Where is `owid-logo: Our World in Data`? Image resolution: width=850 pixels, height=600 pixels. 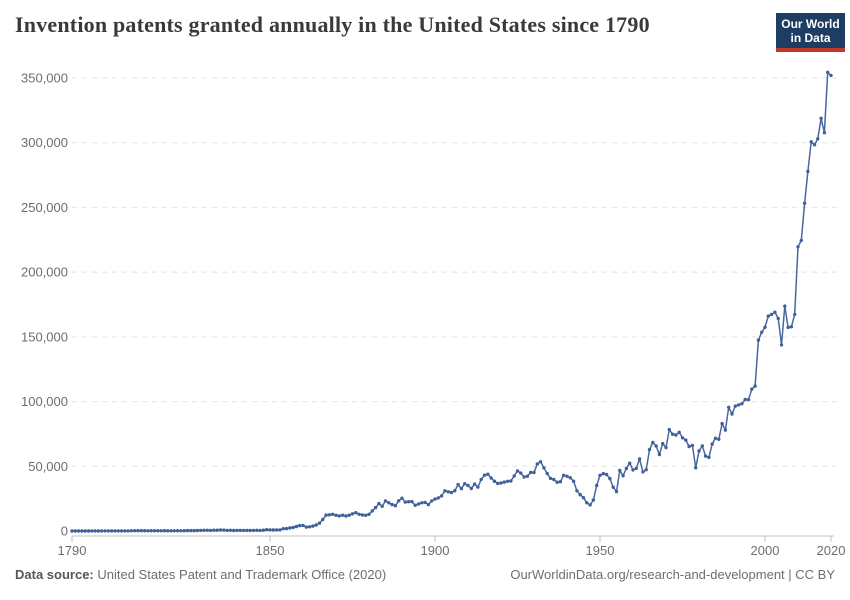
owid-logo: Our World in Data is located at coordinates (810, 32).